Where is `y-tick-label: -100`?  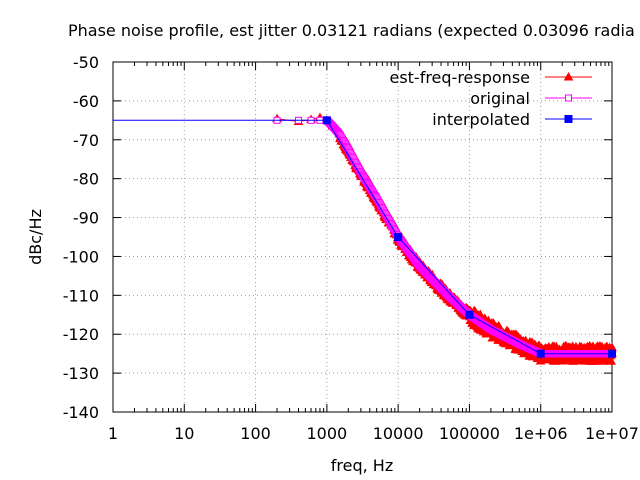
y-tick-label: -100 is located at coordinates (81, 256).